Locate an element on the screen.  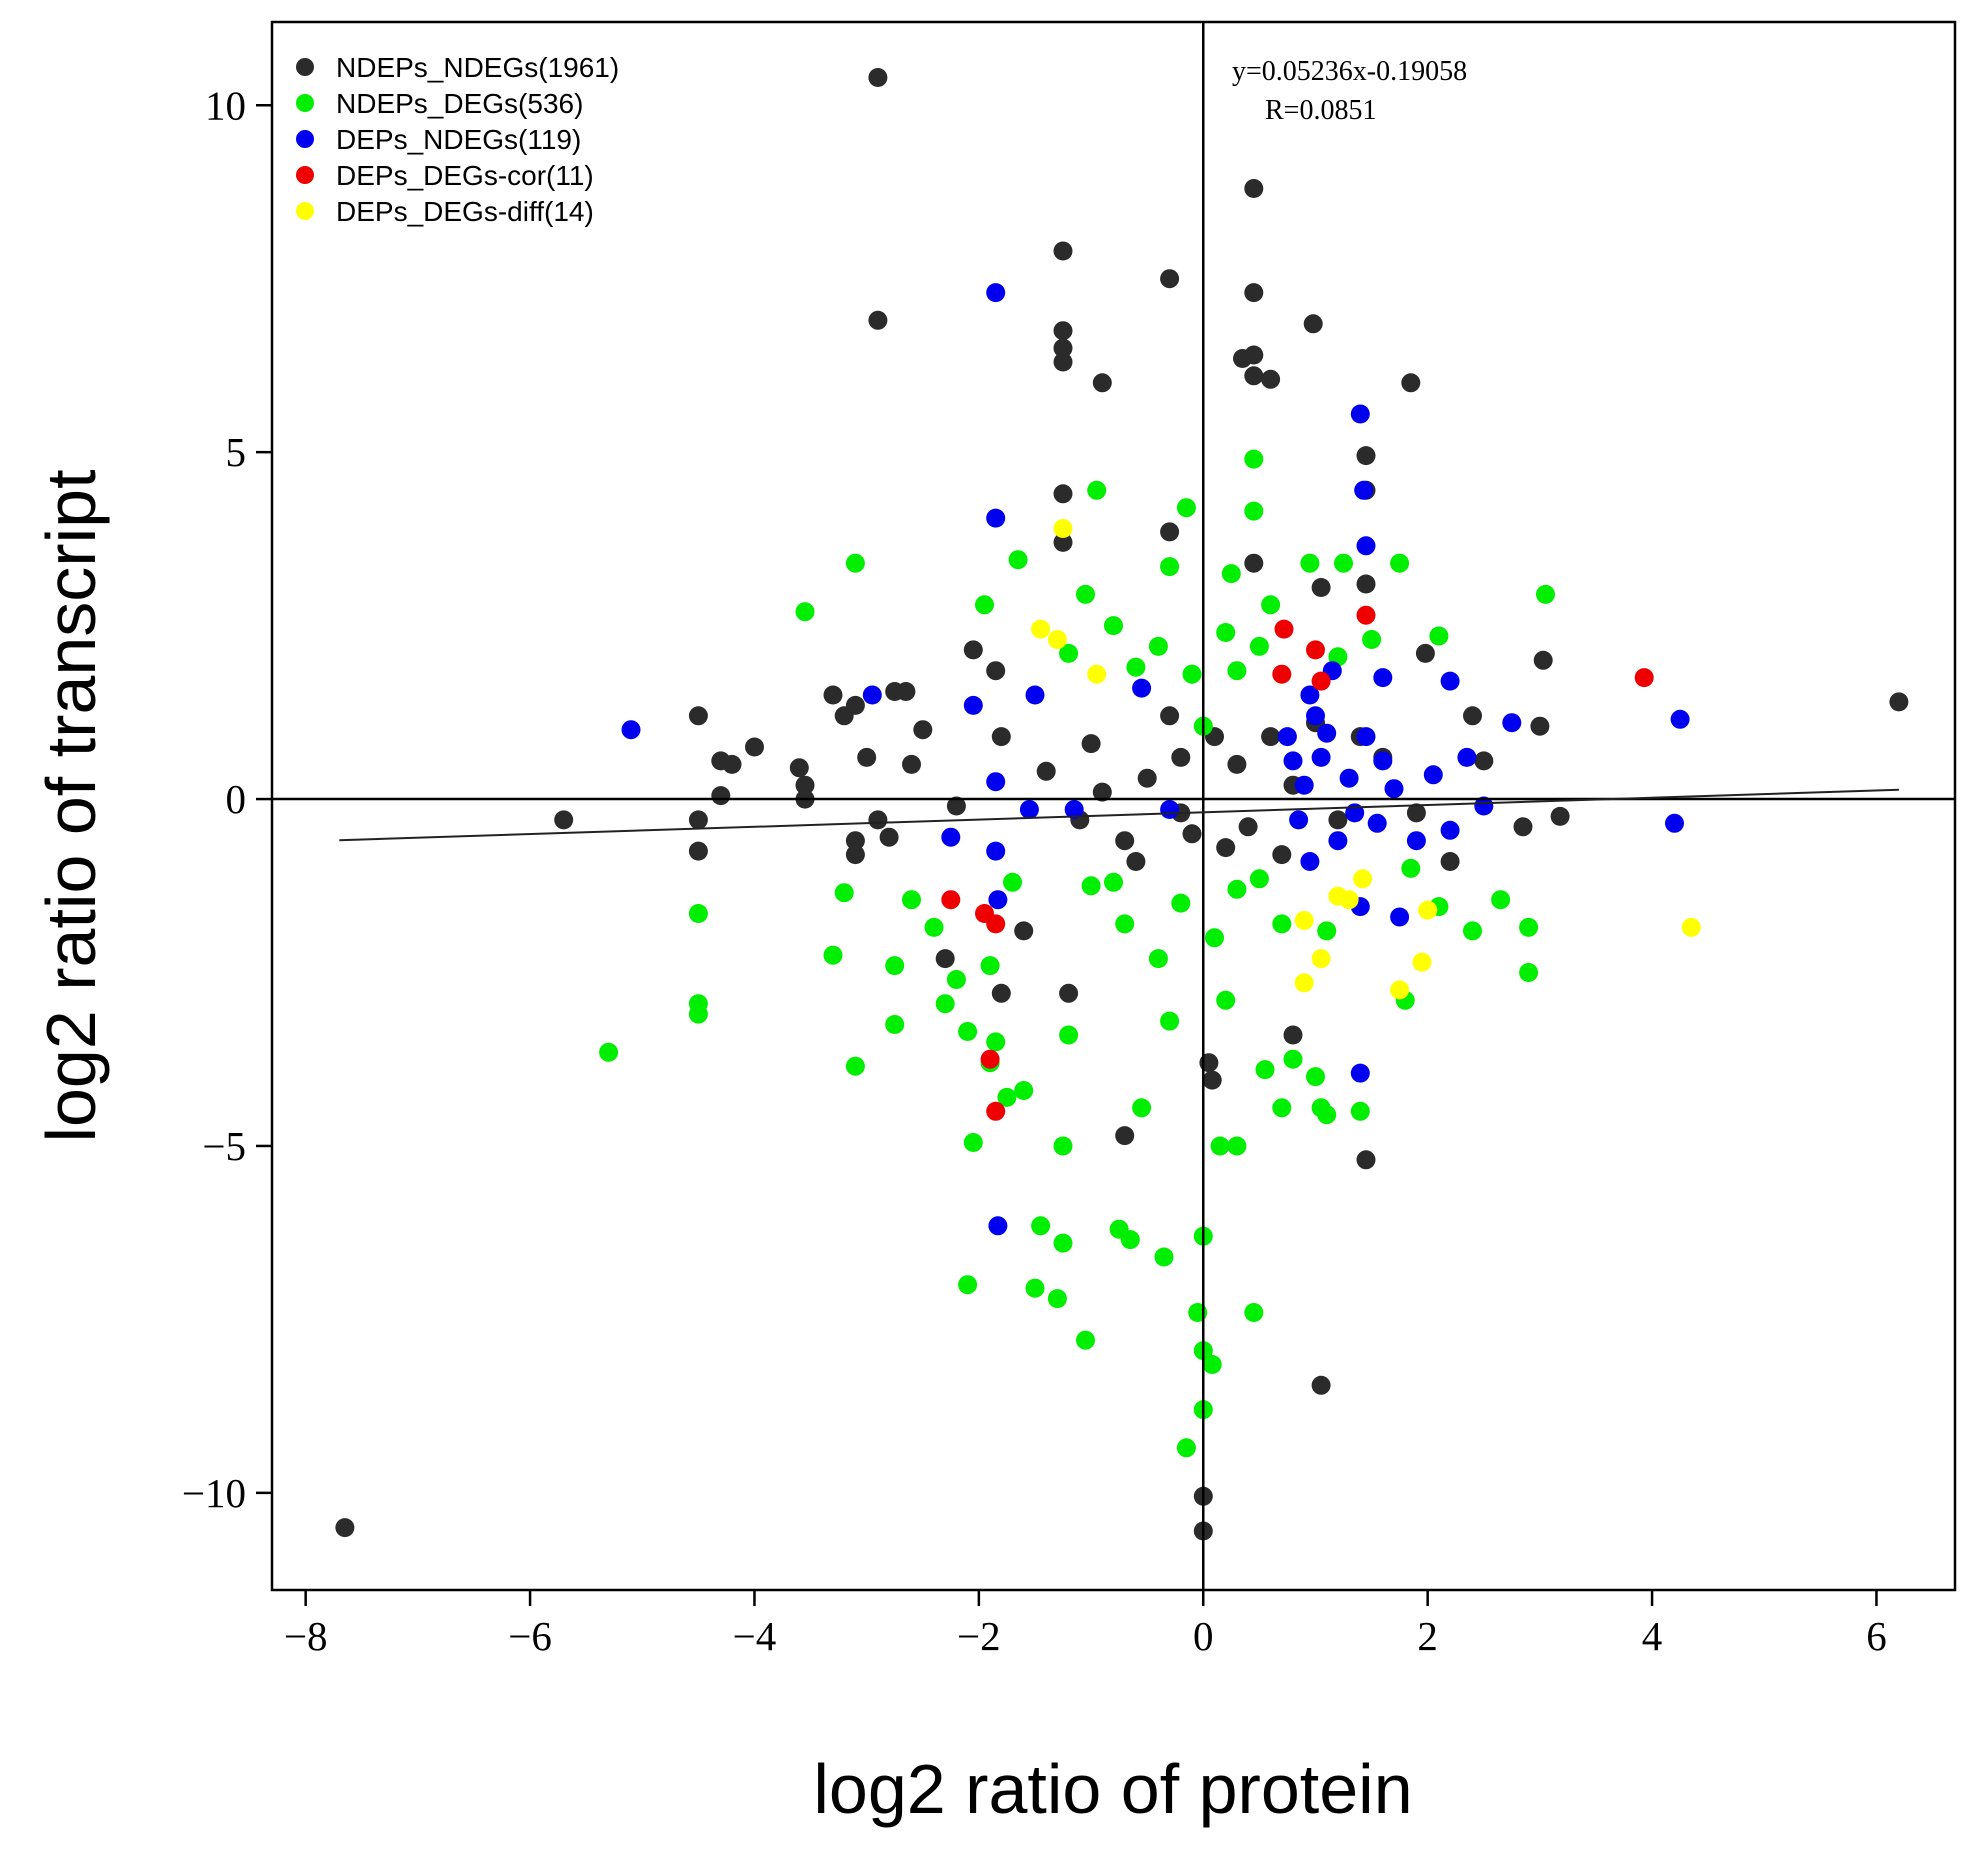
x-tick-label: −6 is located at coordinates (530, 1636).